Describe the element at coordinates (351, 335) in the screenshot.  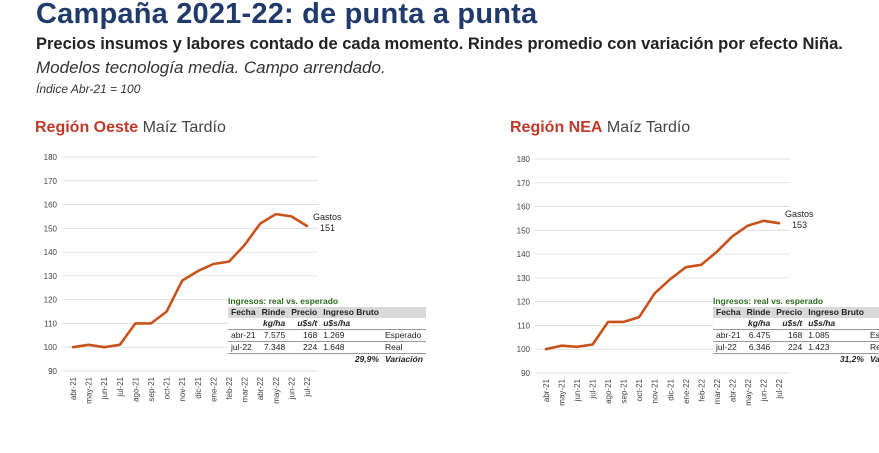
I see `table-cell: 1.269` at that location.